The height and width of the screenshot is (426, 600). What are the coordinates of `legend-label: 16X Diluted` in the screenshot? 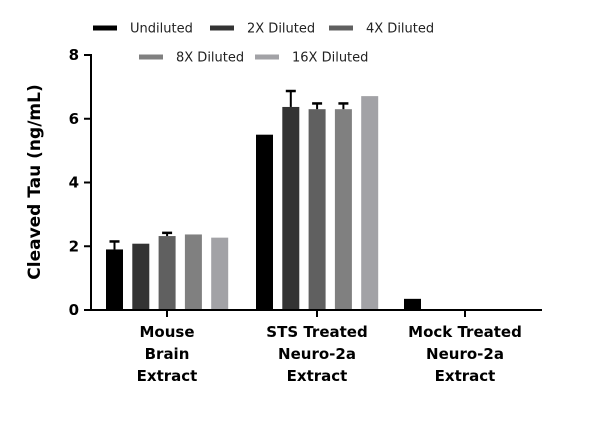 It's located at (330, 58).